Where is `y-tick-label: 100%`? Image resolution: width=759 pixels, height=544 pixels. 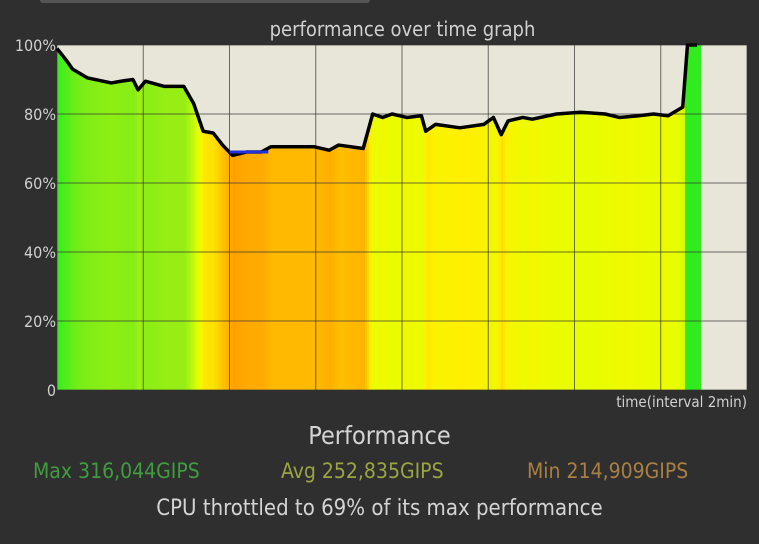
y-tick-label: 100% is located at coordinates (35, 45).